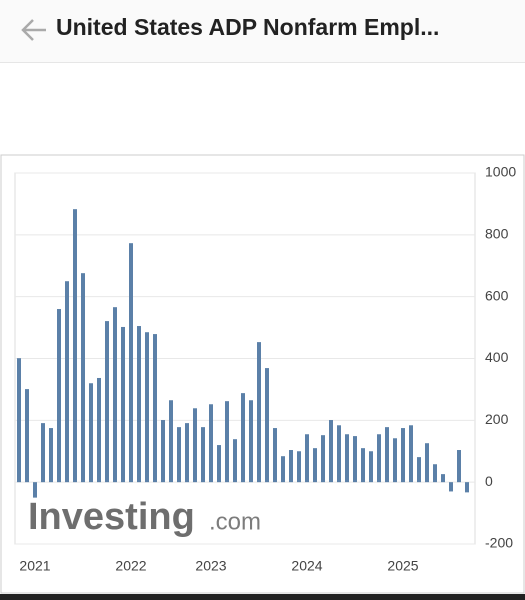 This screenshot has width=525, height=600. Describe the element at coordinates (262, 597) in the screenshot. I see `nav-bar` at that location.